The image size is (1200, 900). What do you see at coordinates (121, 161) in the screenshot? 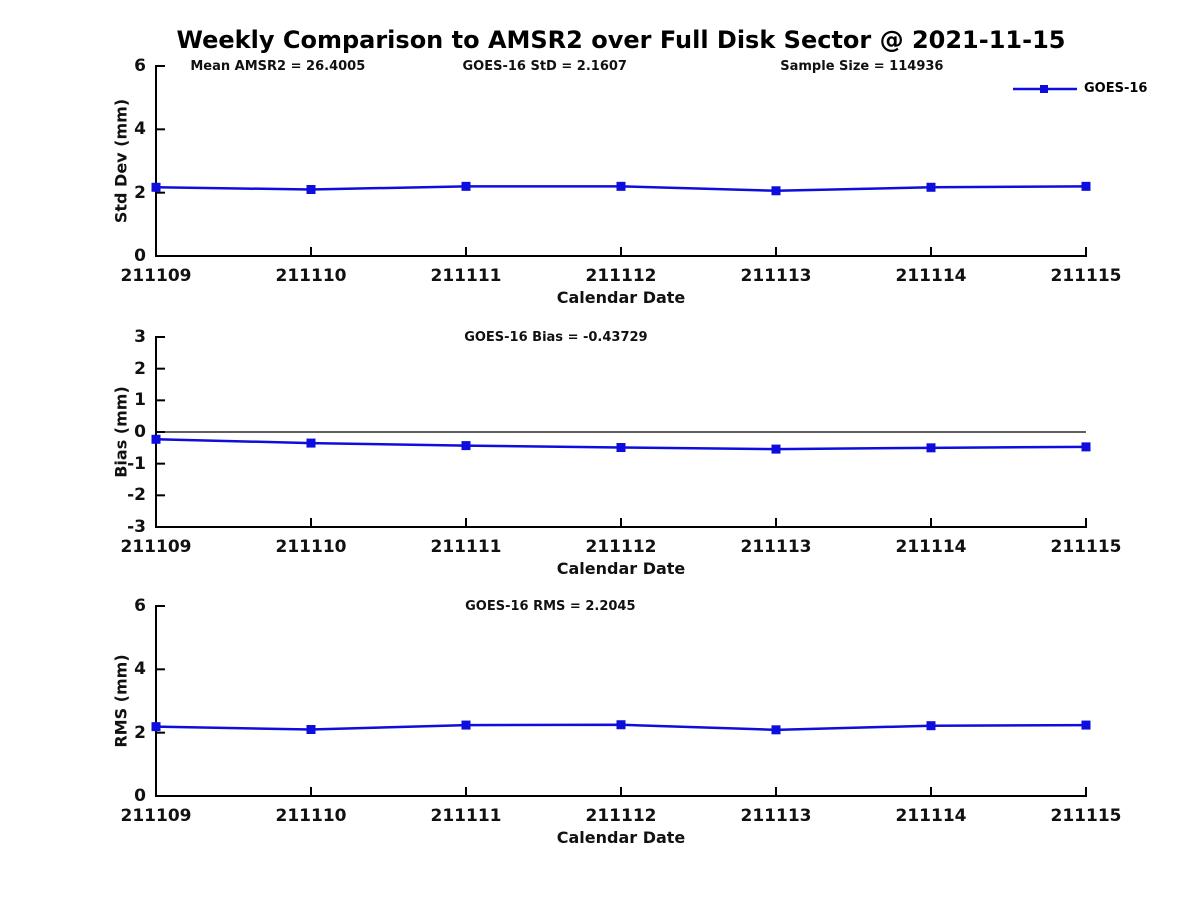
I see `y-axis-label: Std Dev (mm)` at bounding box center [121, 161].